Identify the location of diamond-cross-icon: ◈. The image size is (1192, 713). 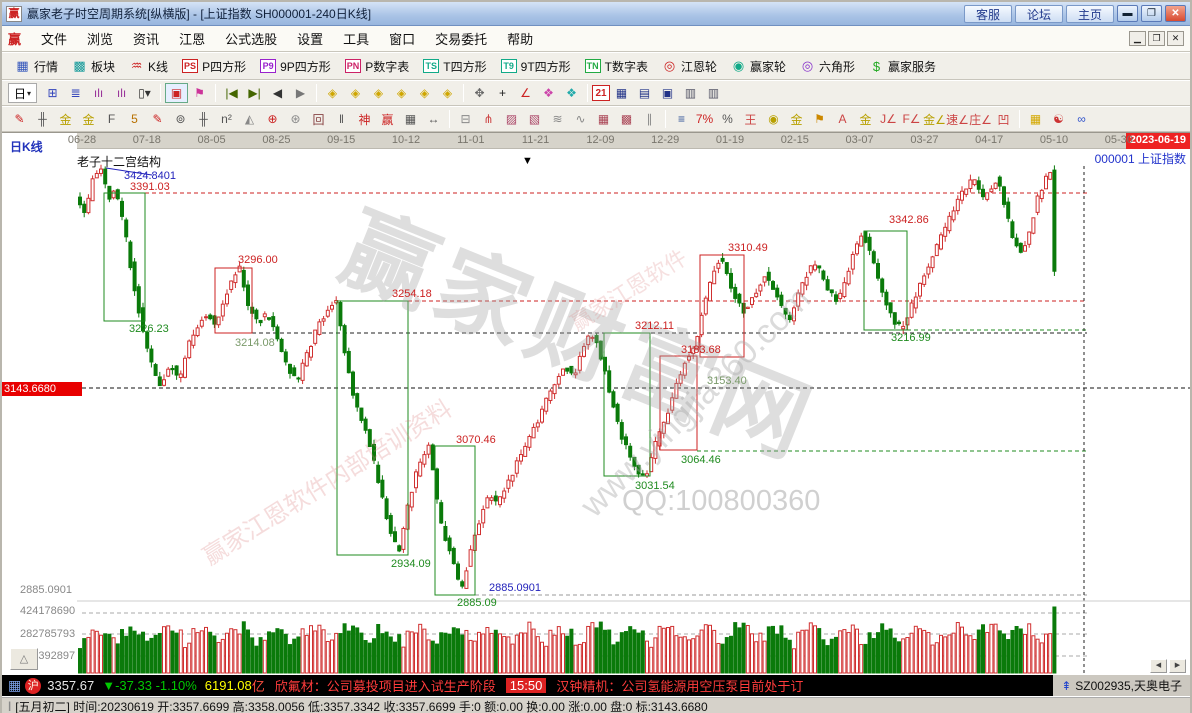
(424, 93).